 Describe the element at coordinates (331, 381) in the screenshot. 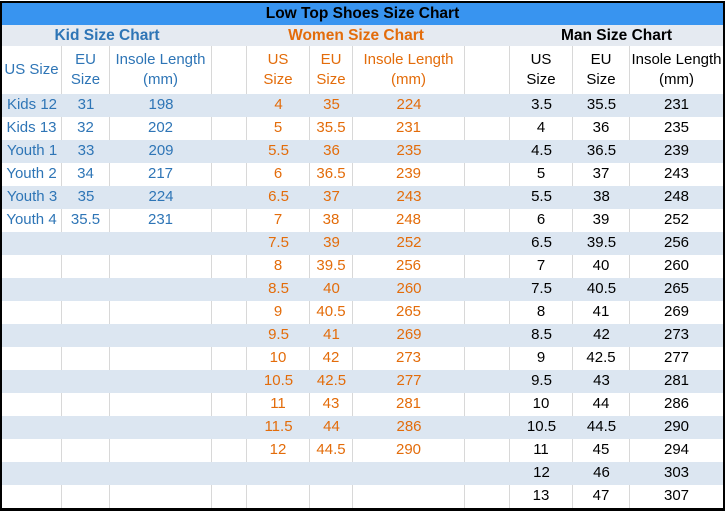

I see `table-cell: 42.5` at that location.